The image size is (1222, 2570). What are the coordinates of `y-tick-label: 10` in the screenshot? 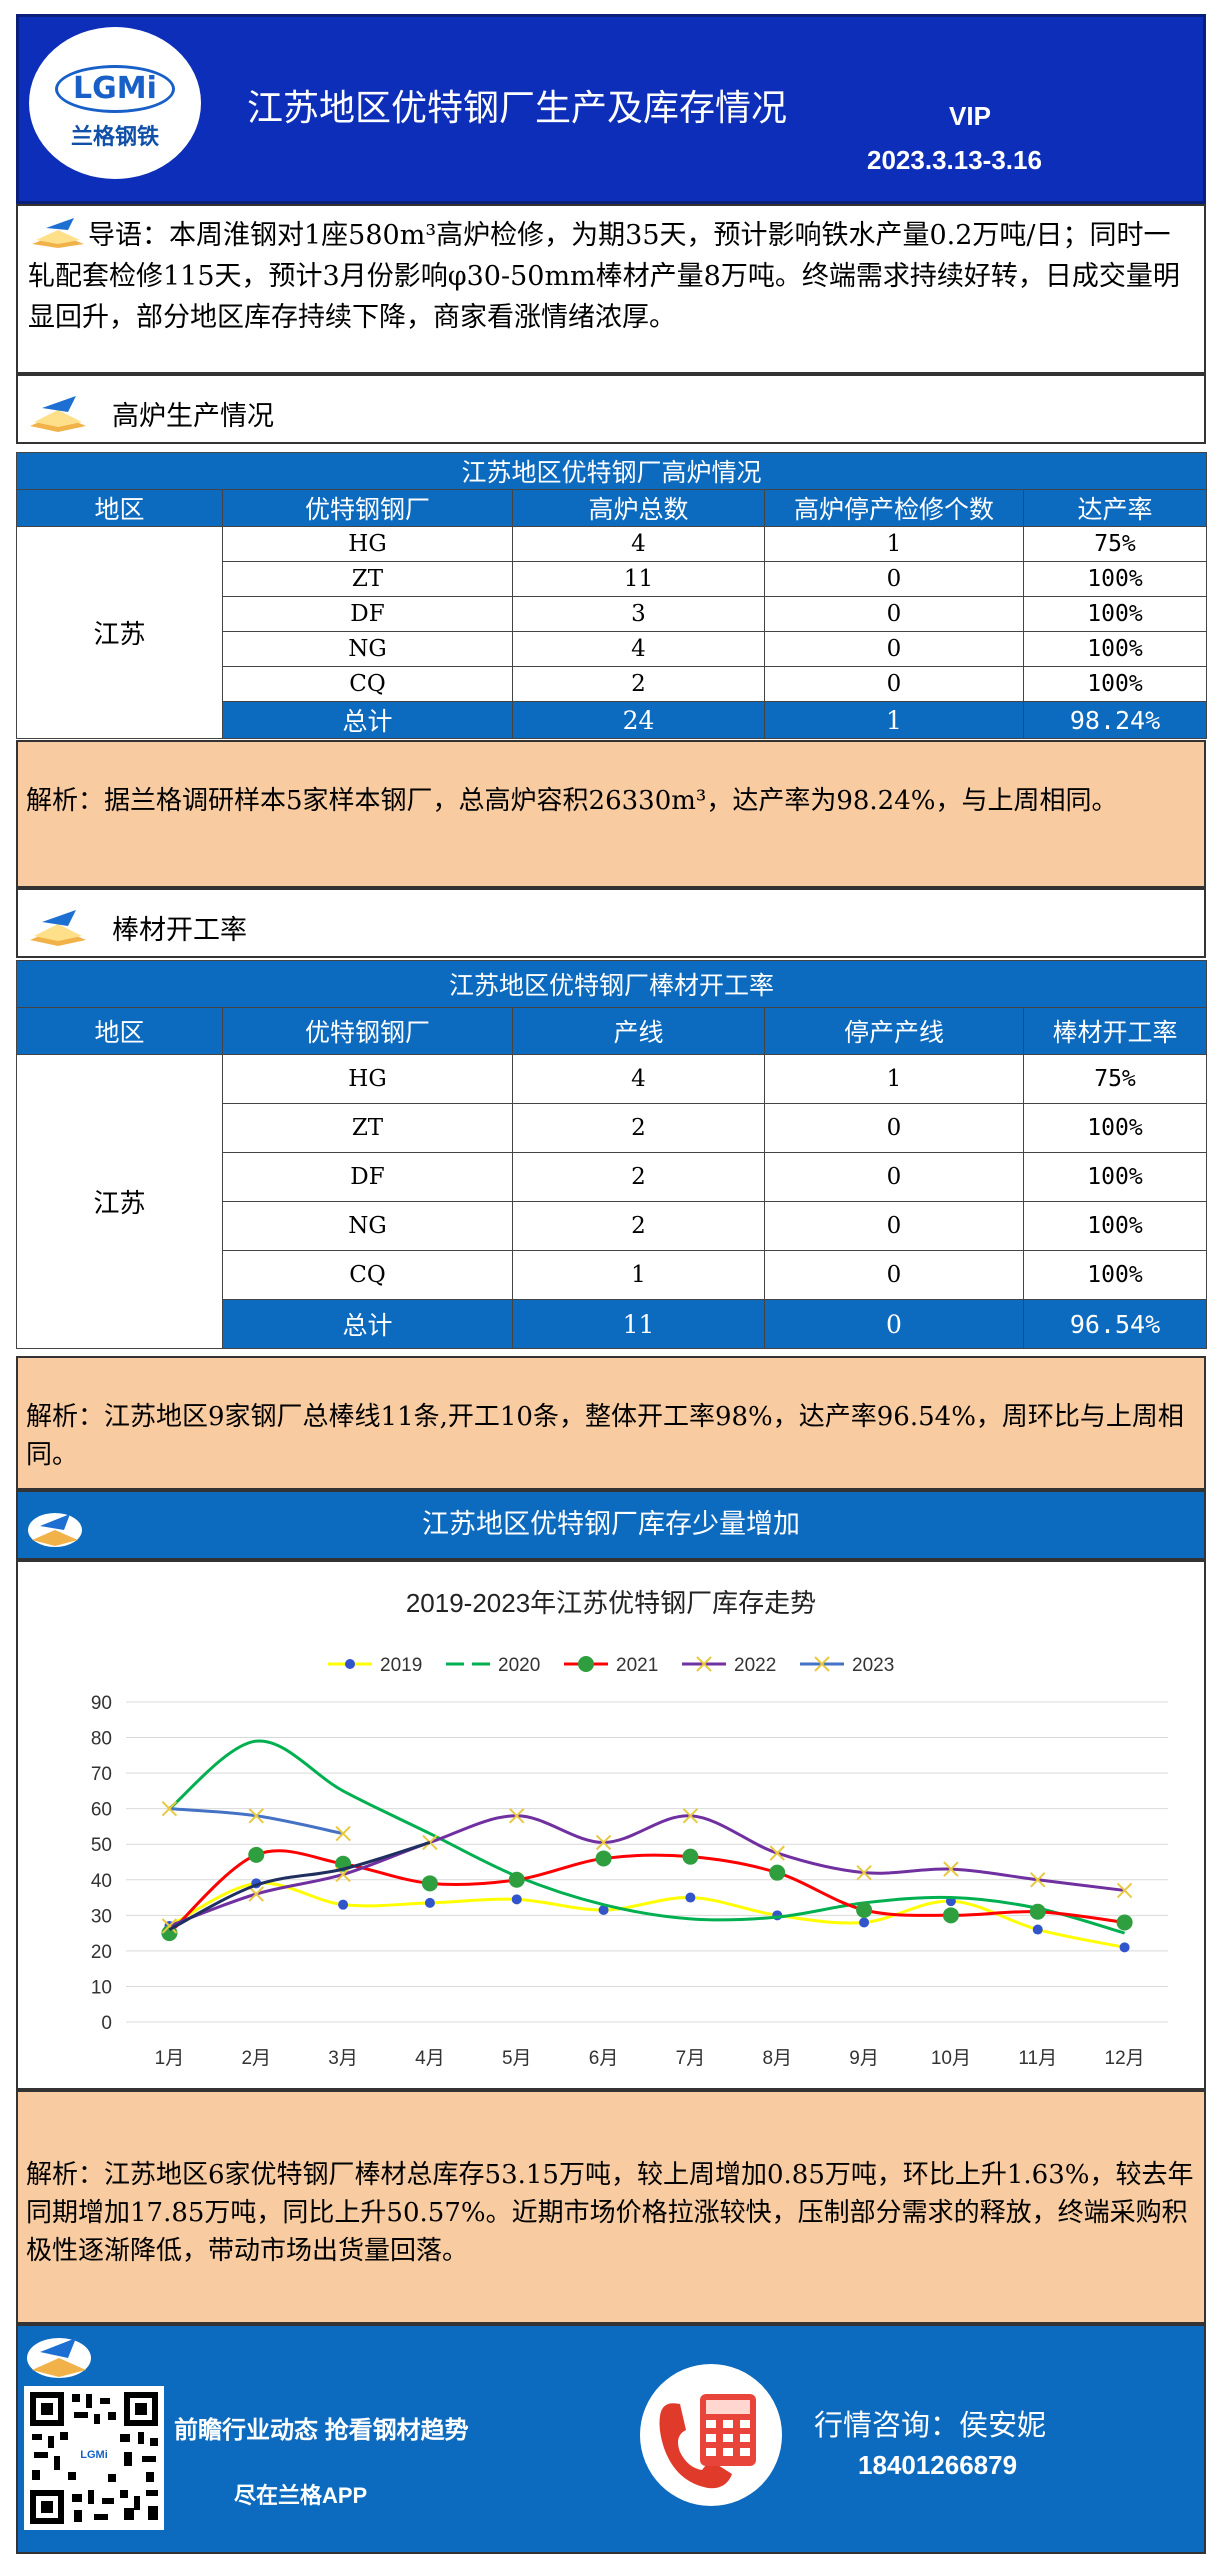 It's located at (101, 1987).